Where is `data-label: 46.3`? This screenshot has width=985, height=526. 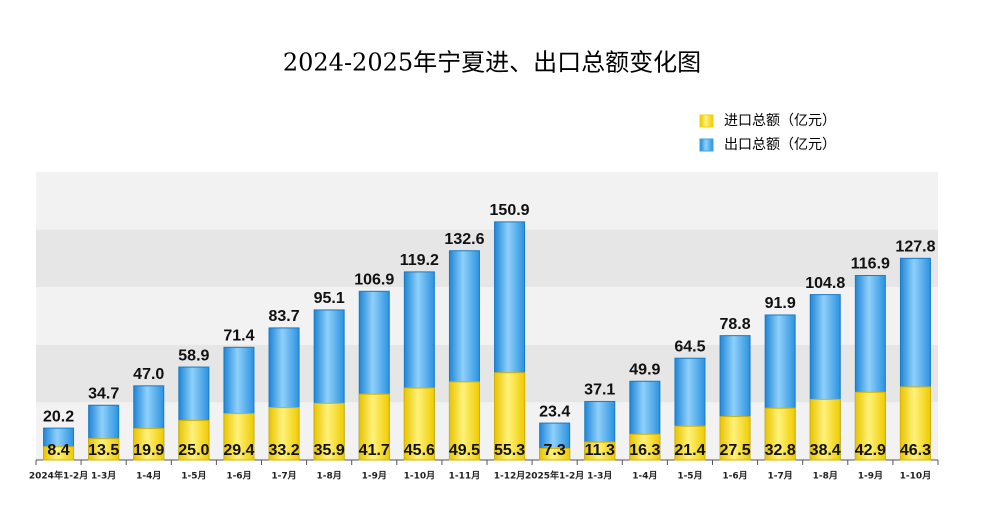 data-label: 46.3 is located at coordinates (915, 450).